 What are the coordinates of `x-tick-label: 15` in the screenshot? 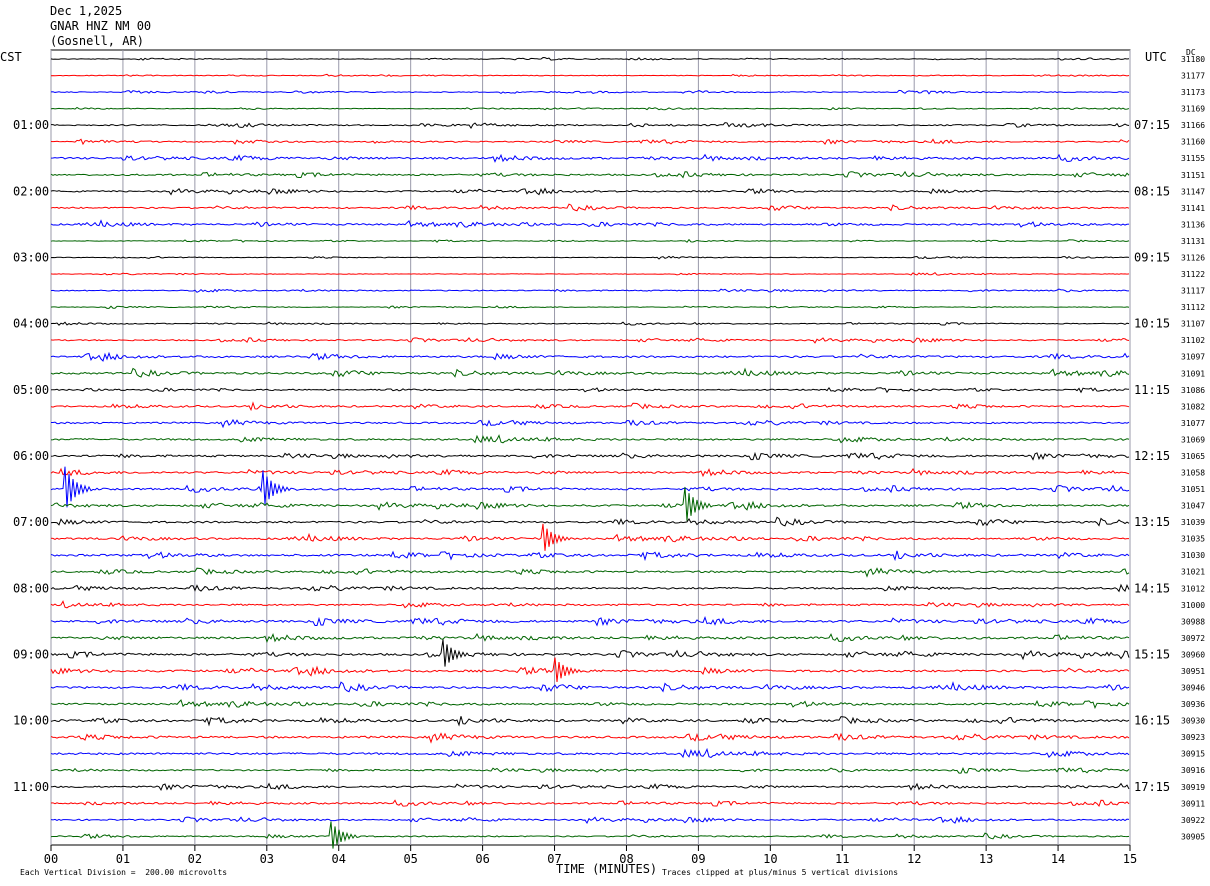 It's located at (1130, 859).